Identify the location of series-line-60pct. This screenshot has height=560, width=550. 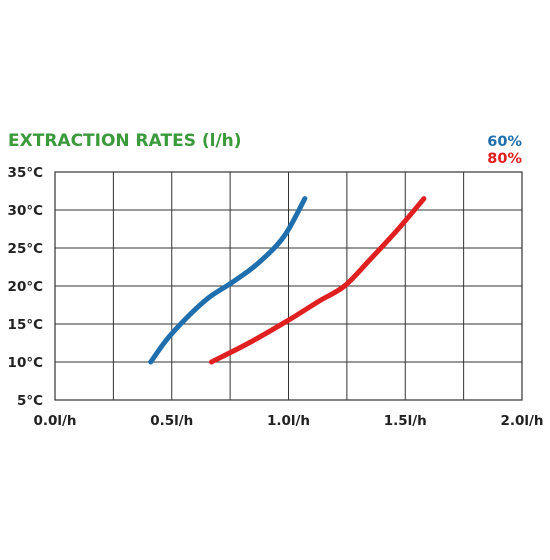
(228, 280).